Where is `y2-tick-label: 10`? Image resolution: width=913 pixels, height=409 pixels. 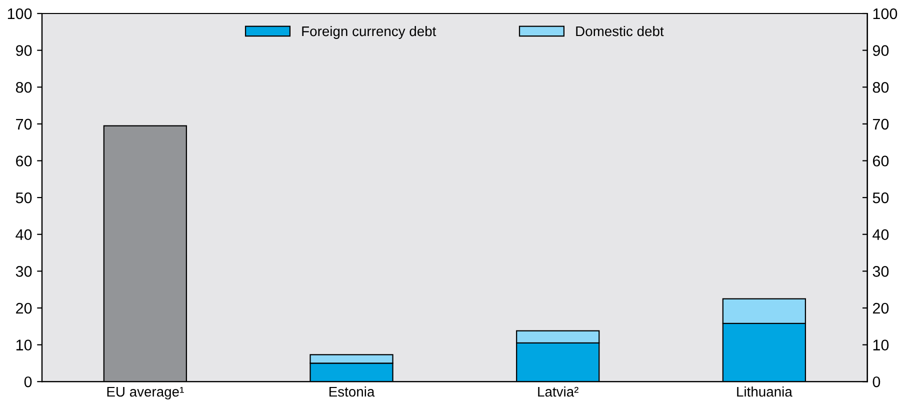 y2-tick-label: 10 is located at coordinates (881, 345).